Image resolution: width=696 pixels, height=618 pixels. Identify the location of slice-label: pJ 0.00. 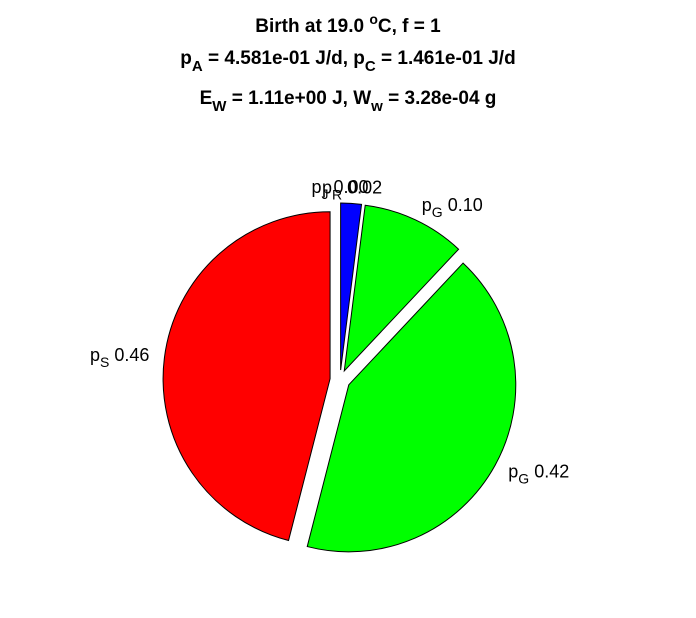
(339, 189).